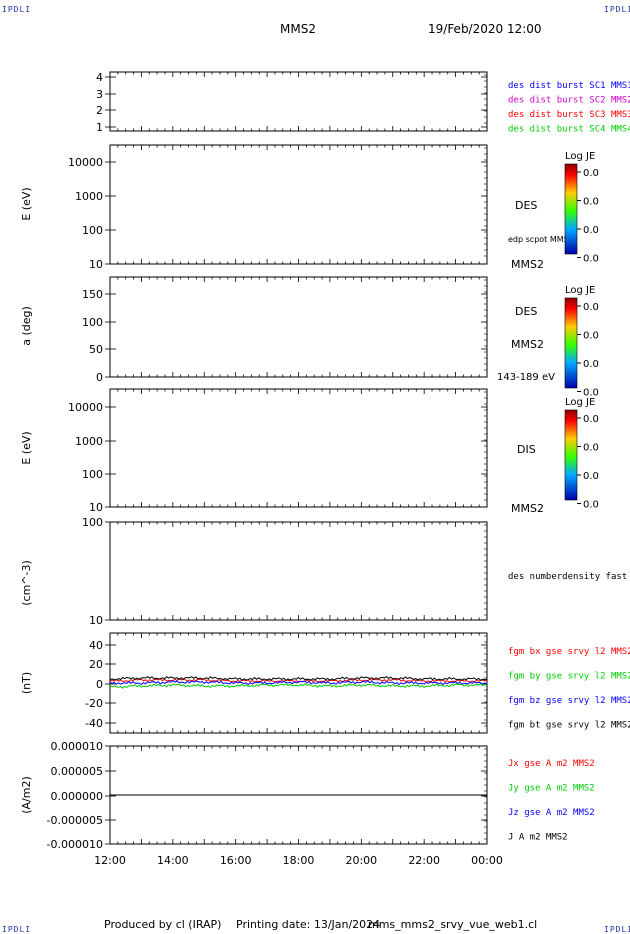 This screenshot has height=934, width=630. I want to click on panel-frame-density, so click(298, 571).